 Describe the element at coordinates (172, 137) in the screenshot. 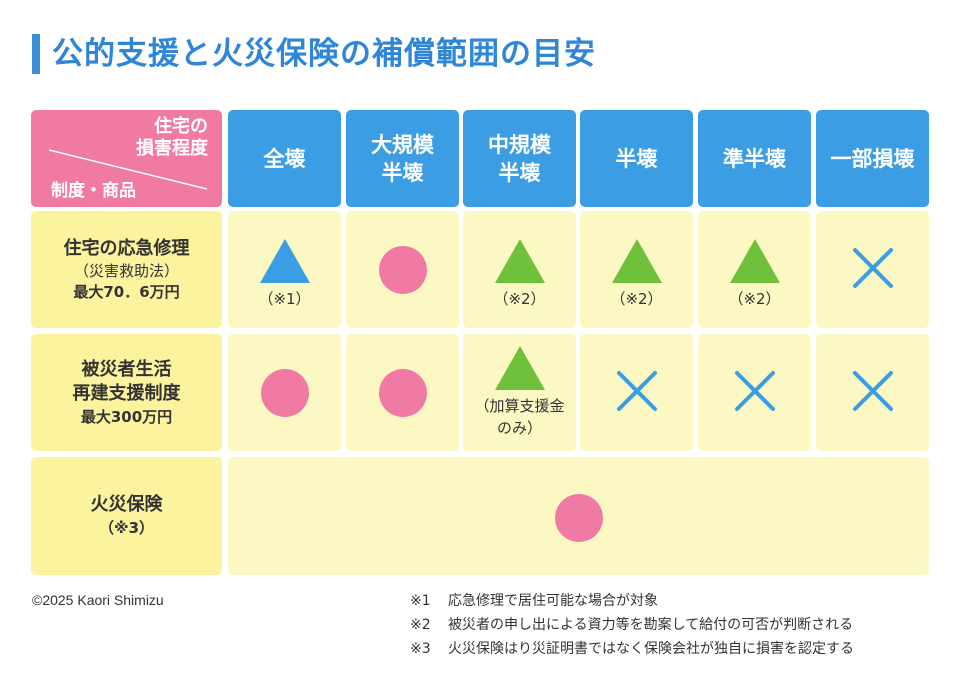

I see `corner-damage-label: 住宅の 損害程度` at that location.